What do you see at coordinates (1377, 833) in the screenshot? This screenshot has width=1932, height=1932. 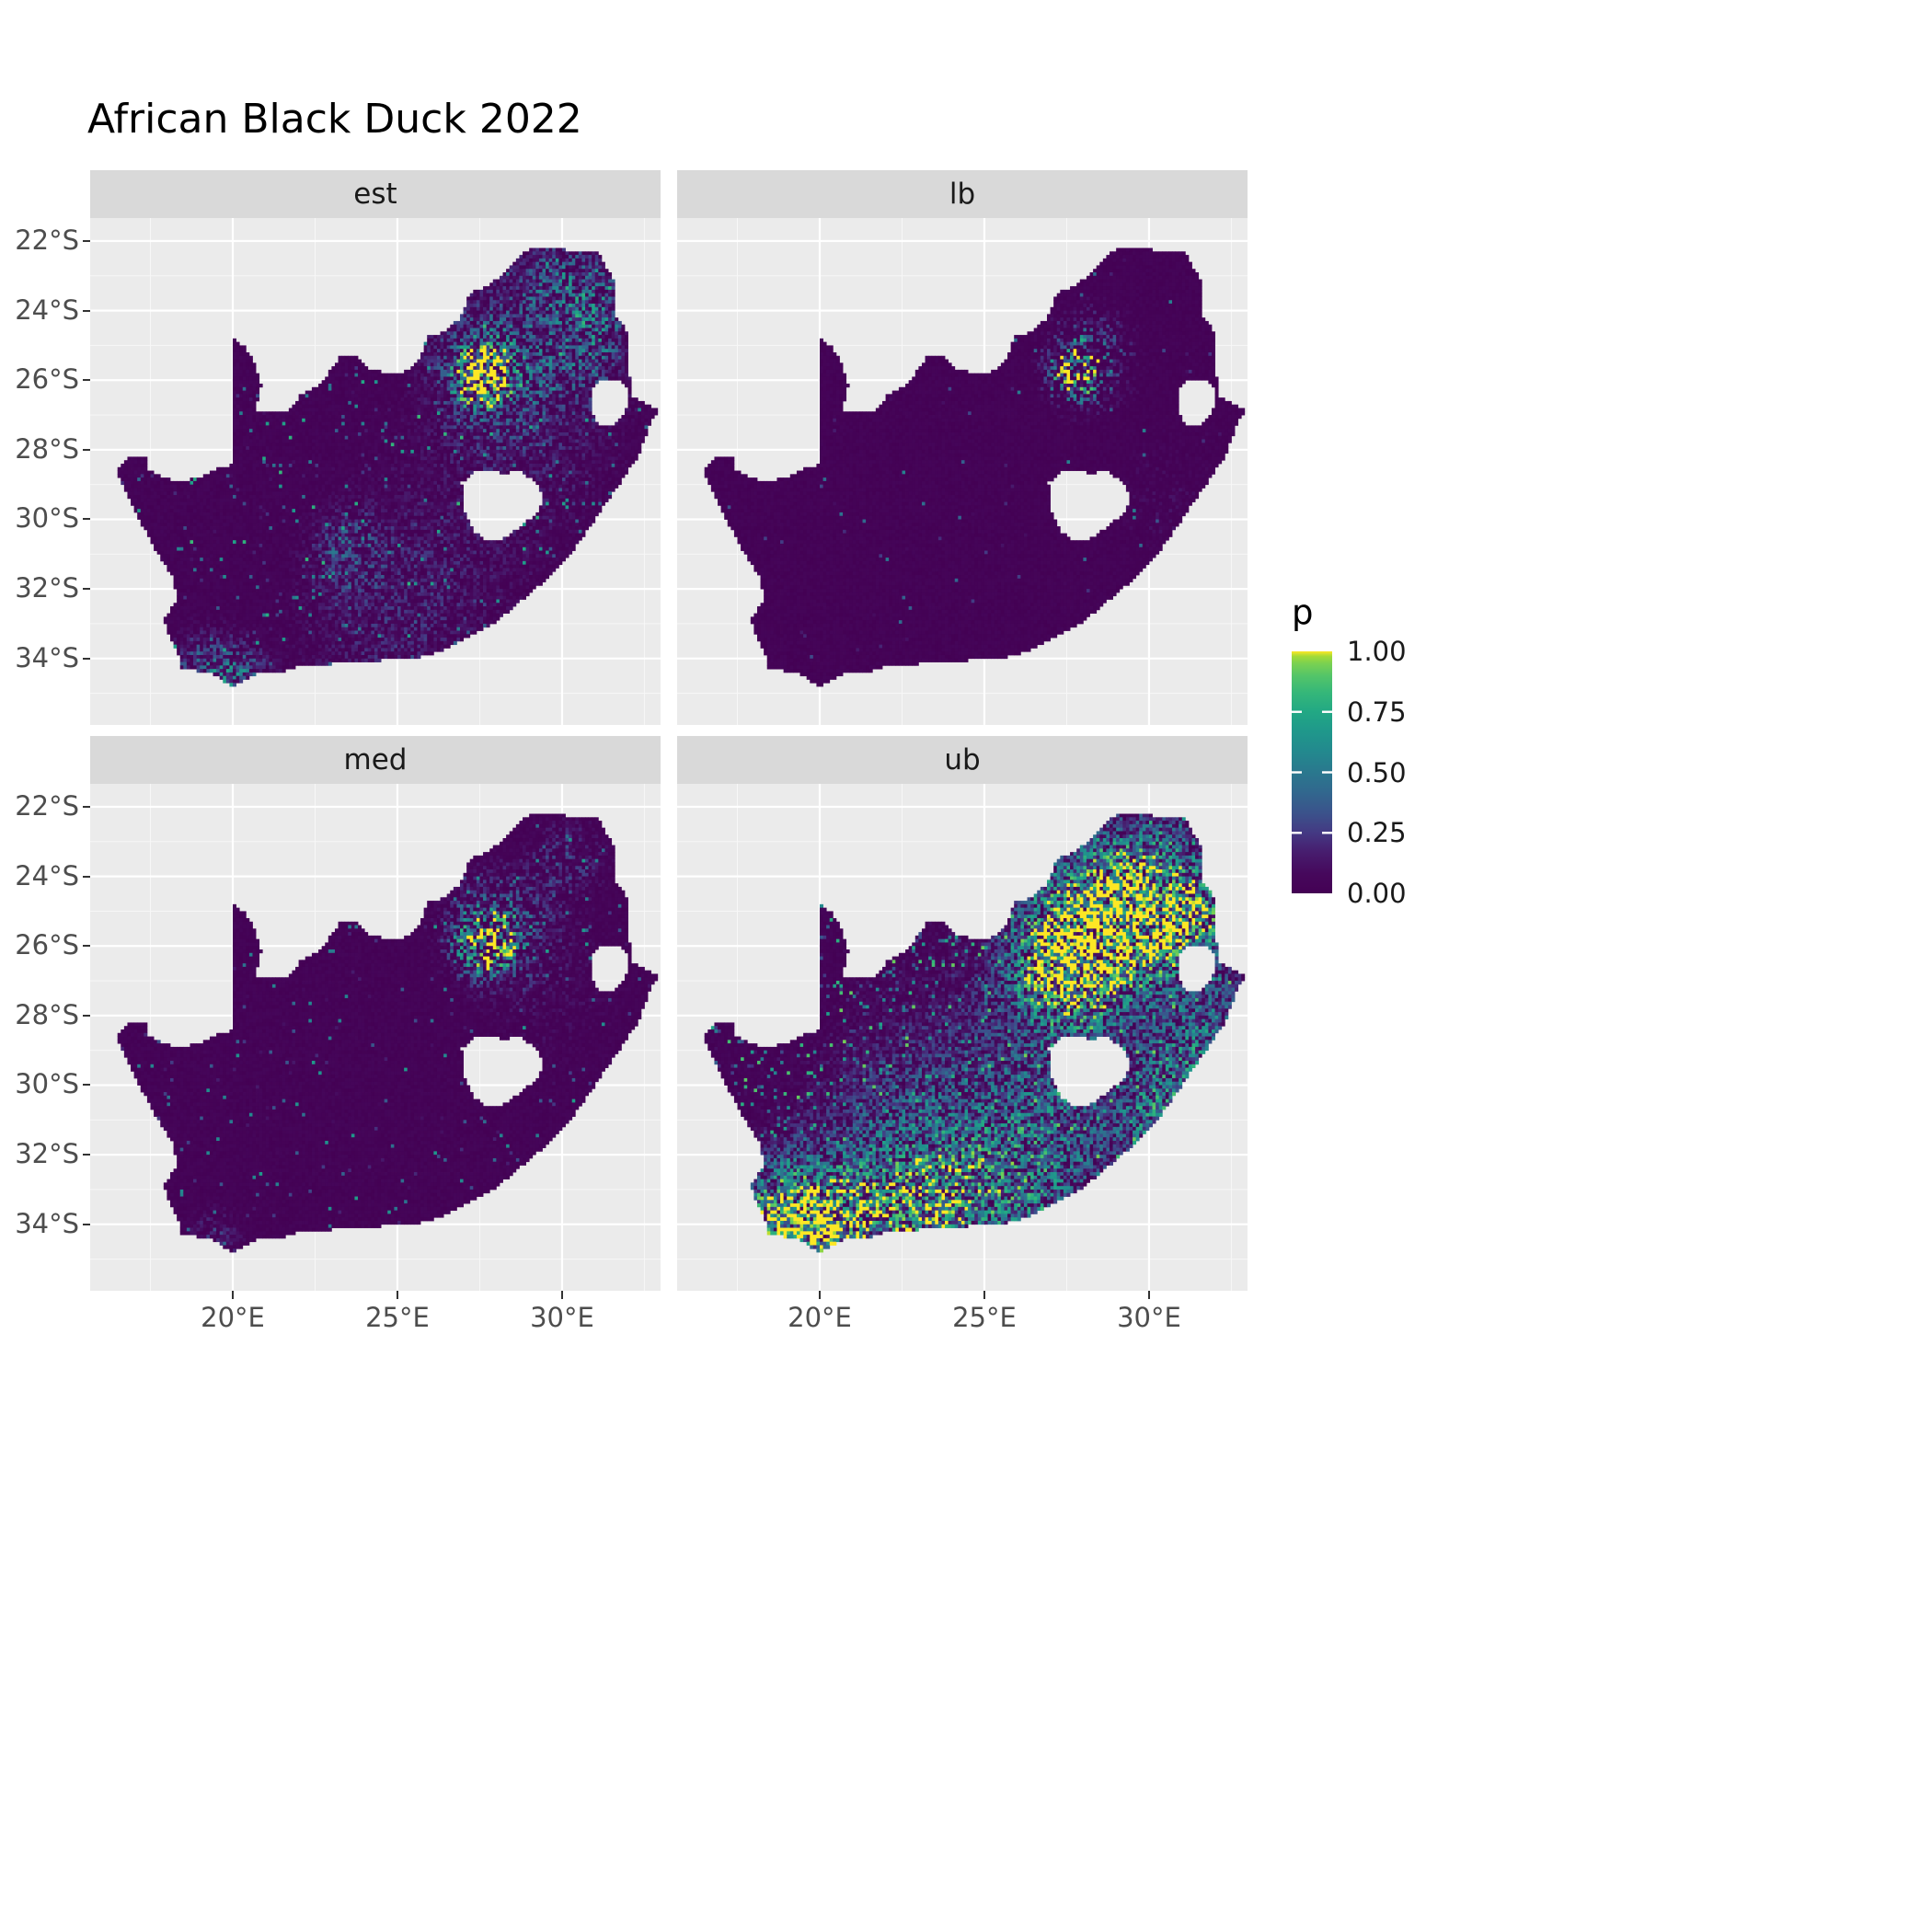 I see `legend-tick-label: 0.25` at bounding box center [1377, 833].